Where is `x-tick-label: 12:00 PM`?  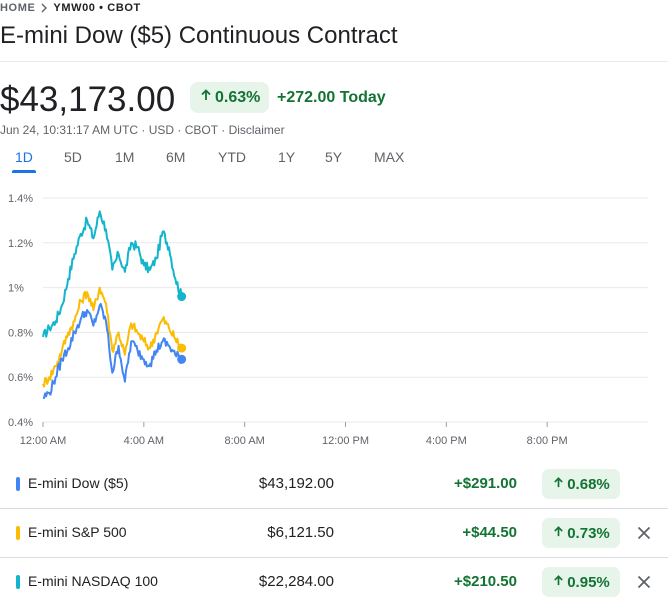
x-tick-label: 12:00 PM is located at coordinates (345, 441).